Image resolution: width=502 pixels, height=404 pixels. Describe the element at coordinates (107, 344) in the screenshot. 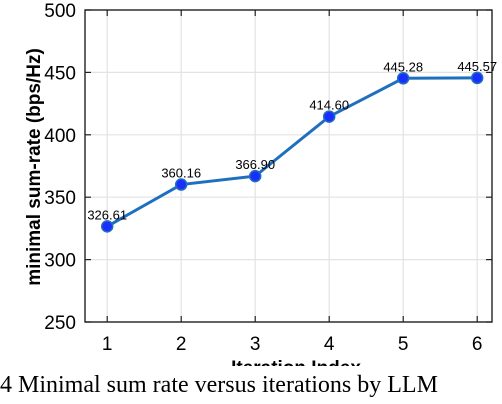

I see `x-tick-label: 1` at that location.